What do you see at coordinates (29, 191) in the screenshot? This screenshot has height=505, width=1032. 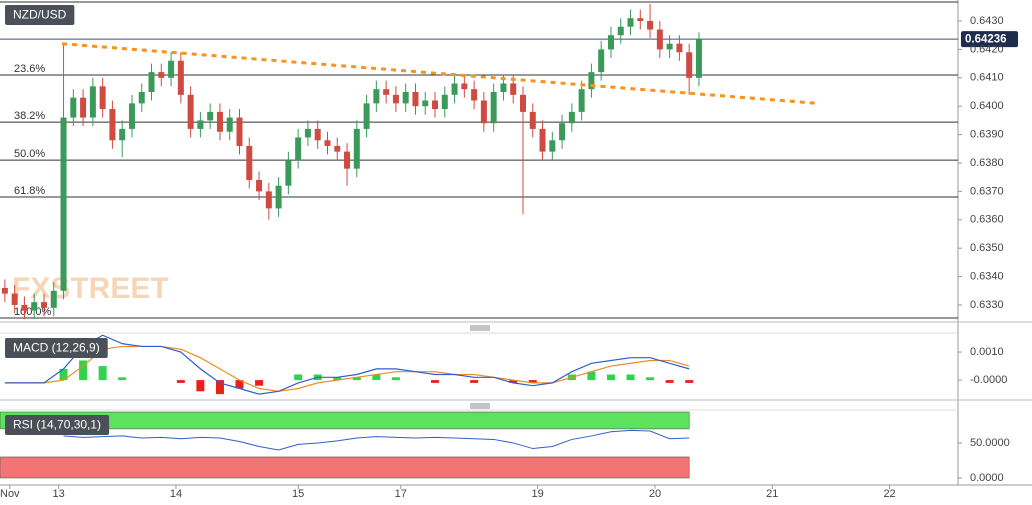 I see `fib-label: 61.8%` at bounding box center [29, 191].